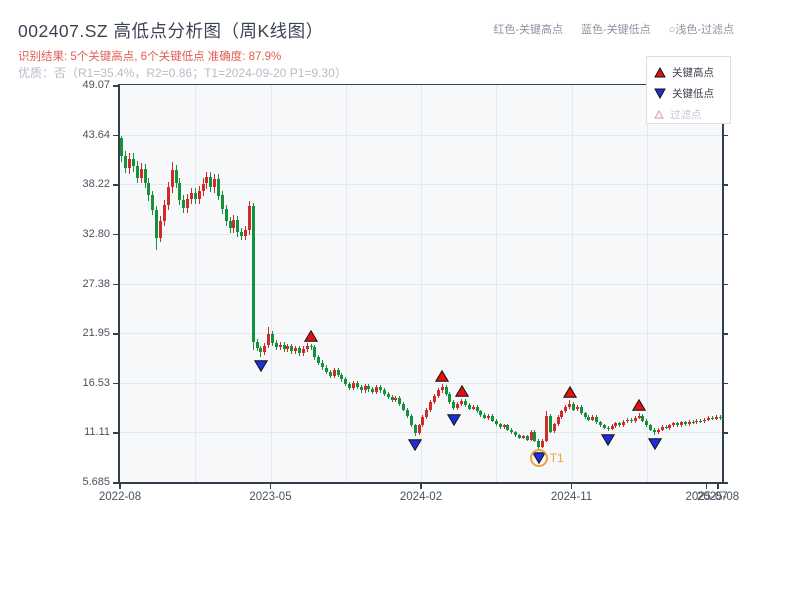  Describe the element at coordinates (613, 29) in the screenshot. I see `inline-legend: 红色-关键高点 蓝色-关键低点 ○浅色-过滤点` at that location.